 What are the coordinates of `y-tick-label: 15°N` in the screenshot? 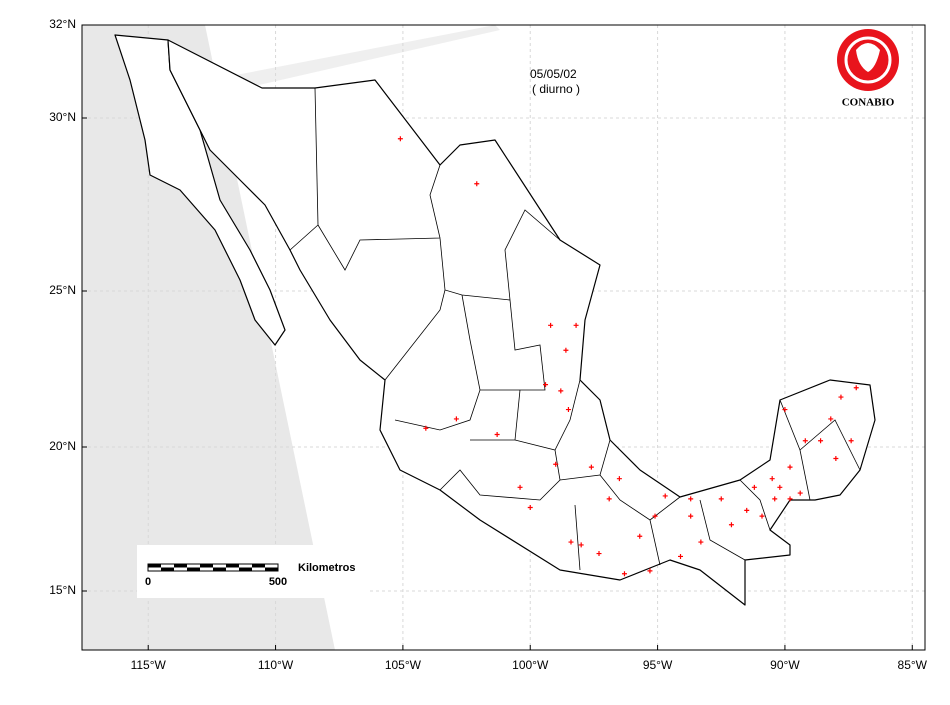 It's located at (62, 590).